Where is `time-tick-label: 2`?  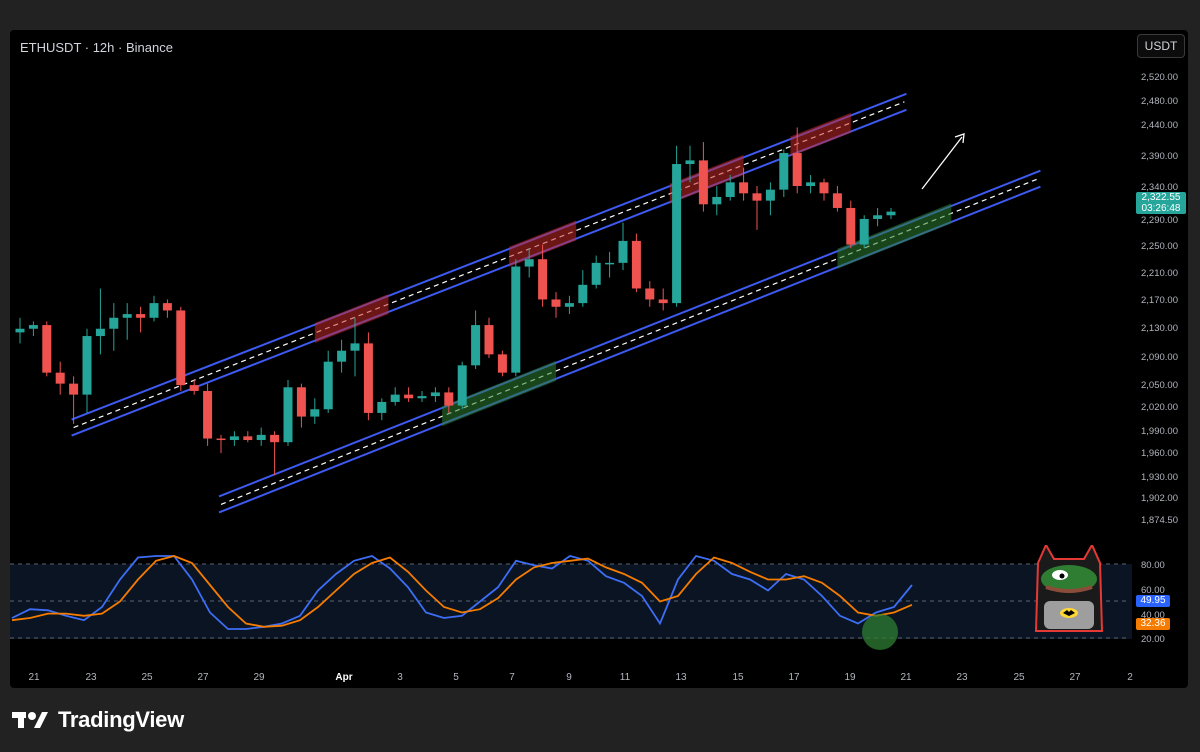 time-tick-label: 2 is located at coordinates (1130, 677).